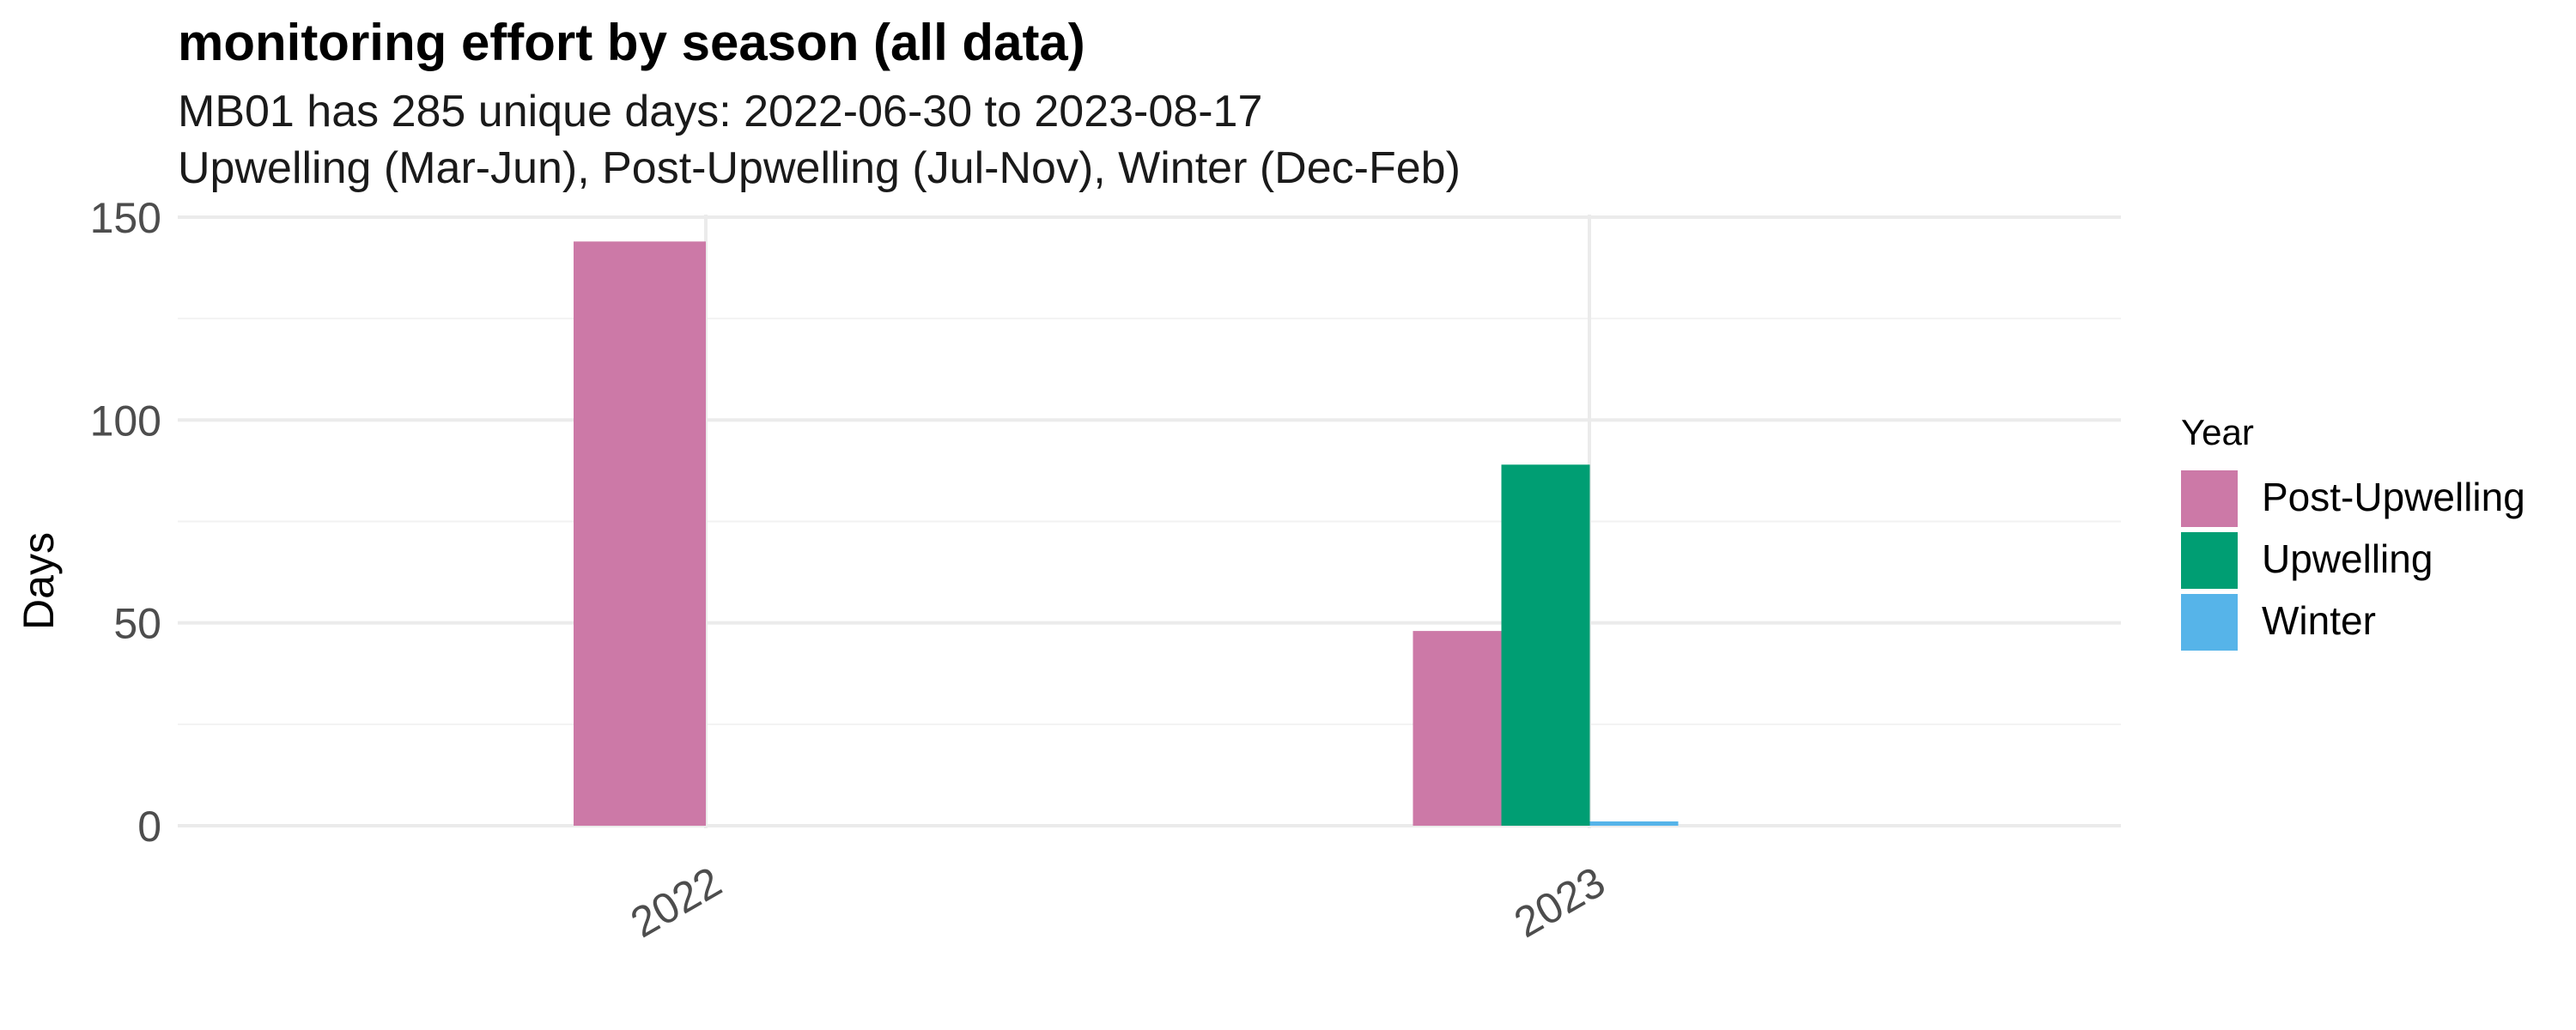 This screenshot has width=2576, height=1030. Describe the element at coordinates (631, 42) in the screenshot. I see `chart-title: monitoring effort by season (all data)` at that location.